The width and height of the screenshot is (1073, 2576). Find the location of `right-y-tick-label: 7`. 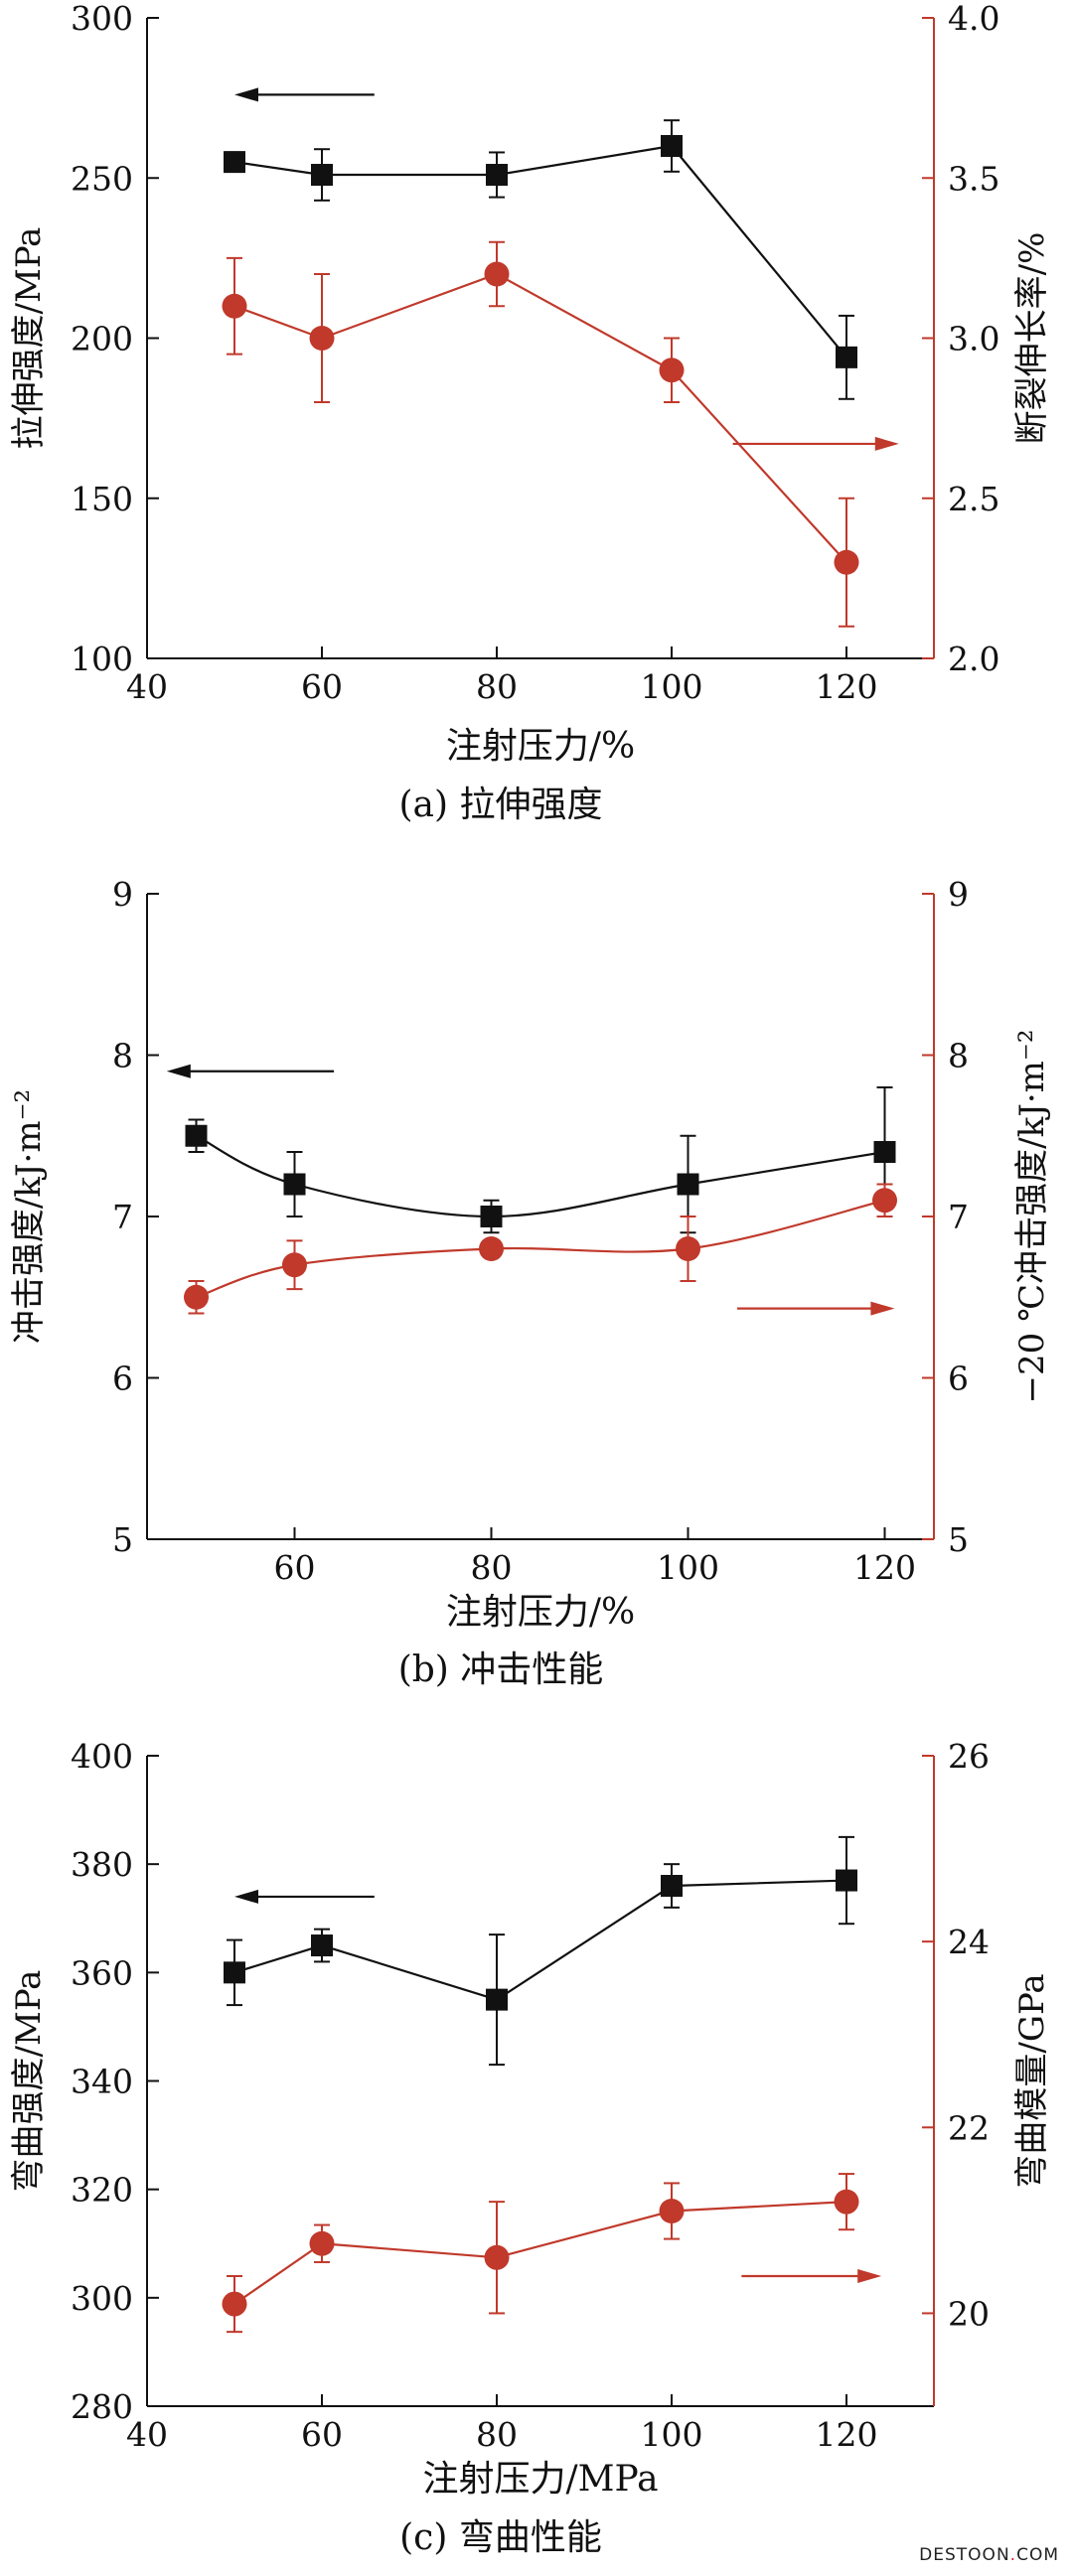

right-y-tick-label: 7 is located at coordinates (958, 1217).